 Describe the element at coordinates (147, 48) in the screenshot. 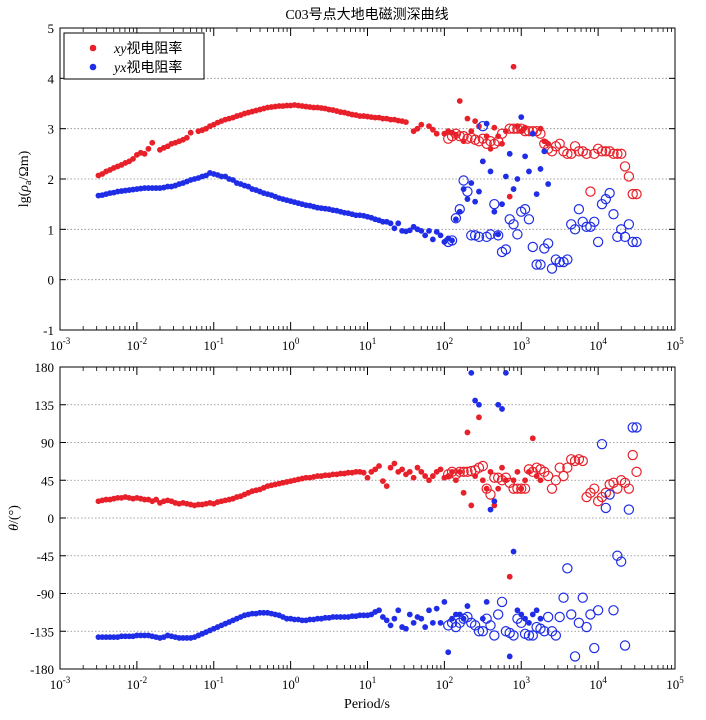

I see `legend-xy-label: xy视电阻率` at that location.